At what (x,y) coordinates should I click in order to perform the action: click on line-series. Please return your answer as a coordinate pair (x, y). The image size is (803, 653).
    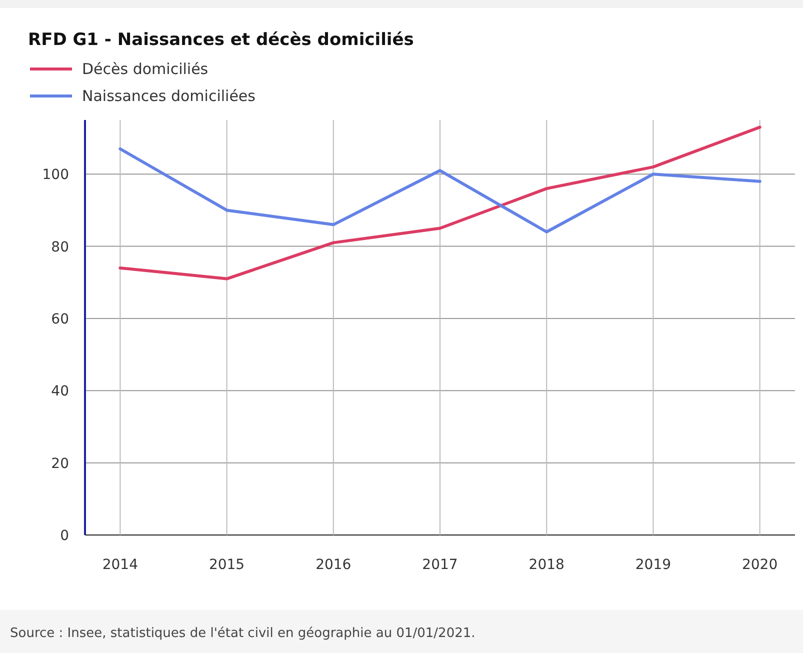
    Looking at the image, I should click on (440, 190).